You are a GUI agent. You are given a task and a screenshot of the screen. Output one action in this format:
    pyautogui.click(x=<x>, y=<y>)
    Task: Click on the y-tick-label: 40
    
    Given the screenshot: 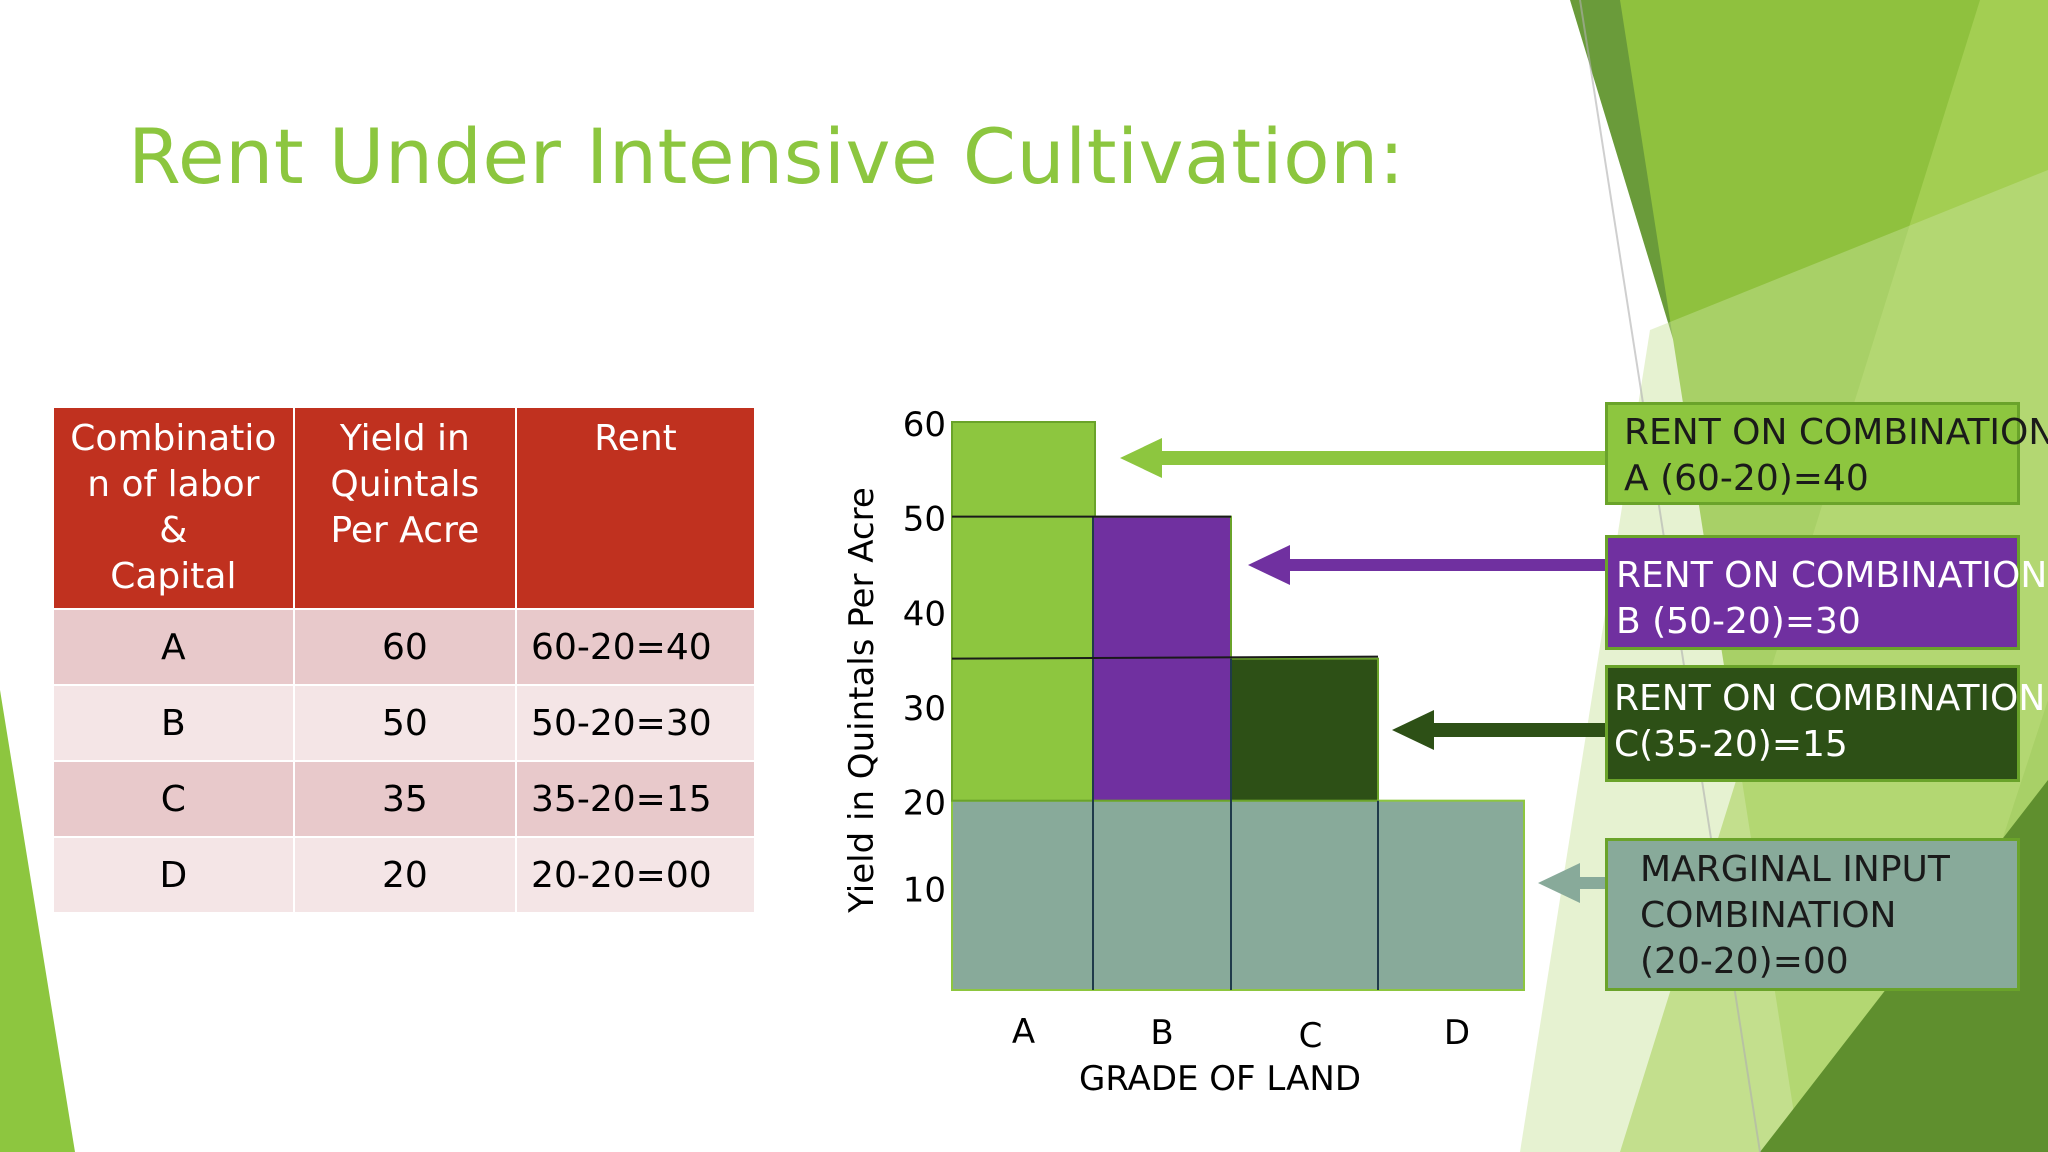 What is the action you would take?
    pyautogui.click(x=924, y=614)
    